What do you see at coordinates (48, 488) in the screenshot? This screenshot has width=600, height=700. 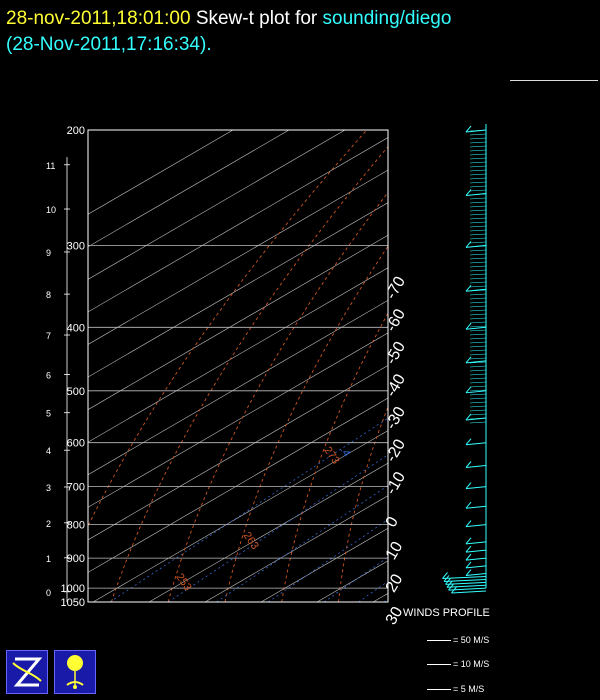 I see `height-tick-label: 3` at bounding box center [48, 488].